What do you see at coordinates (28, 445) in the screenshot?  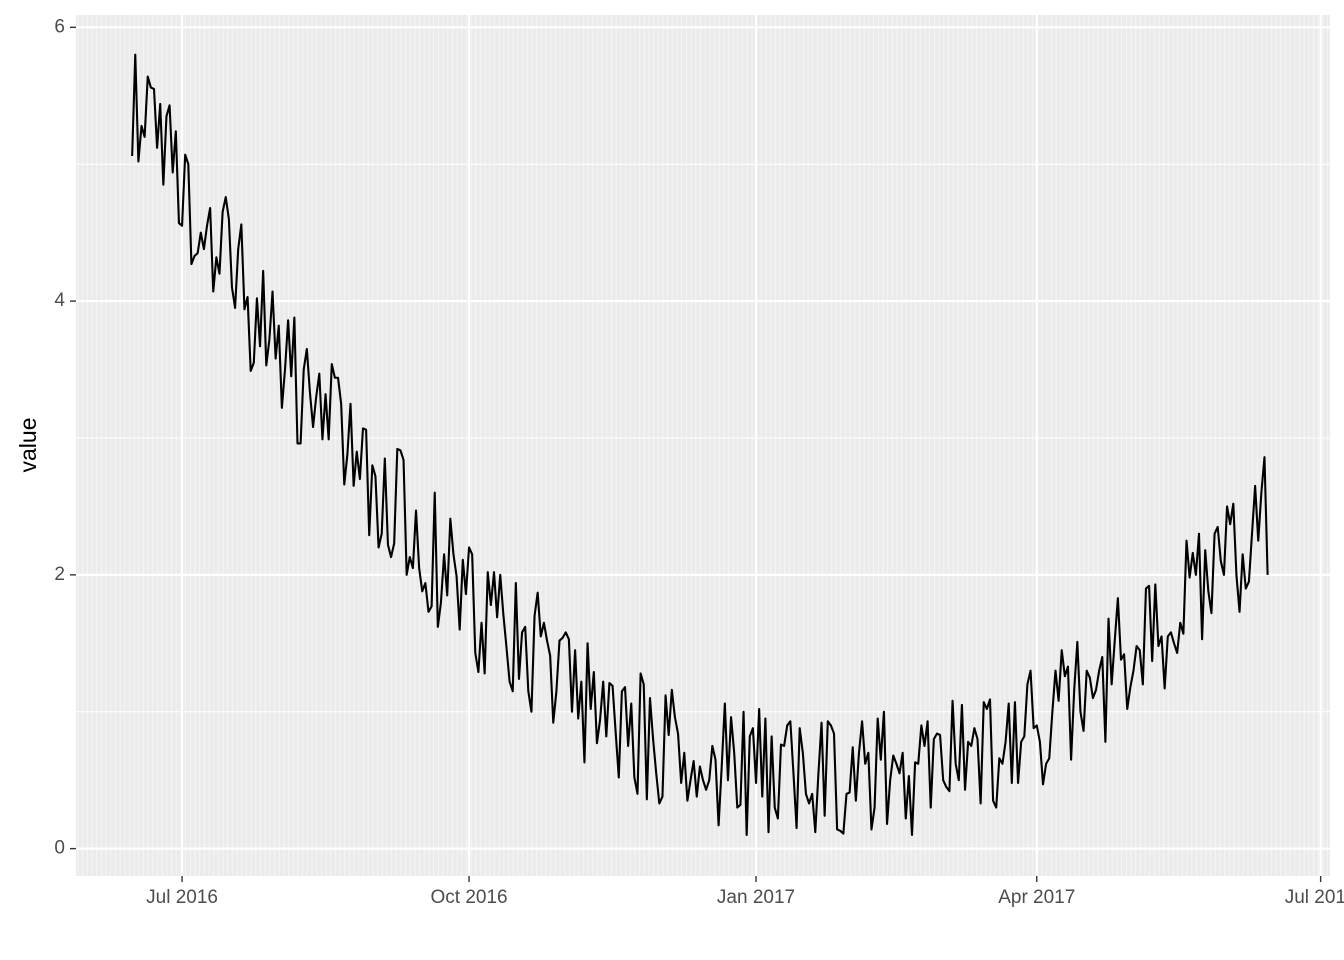 I see `y-axis-title: value` at bounding box center [28, 445].